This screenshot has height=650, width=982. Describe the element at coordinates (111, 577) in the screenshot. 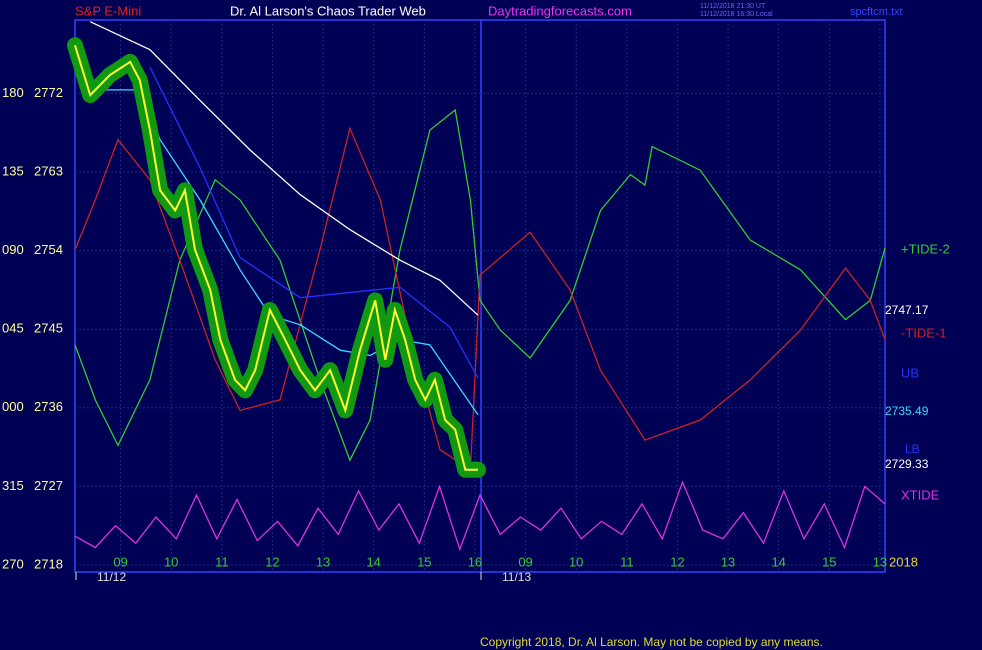

I see `date-label: 11/12` at that location.